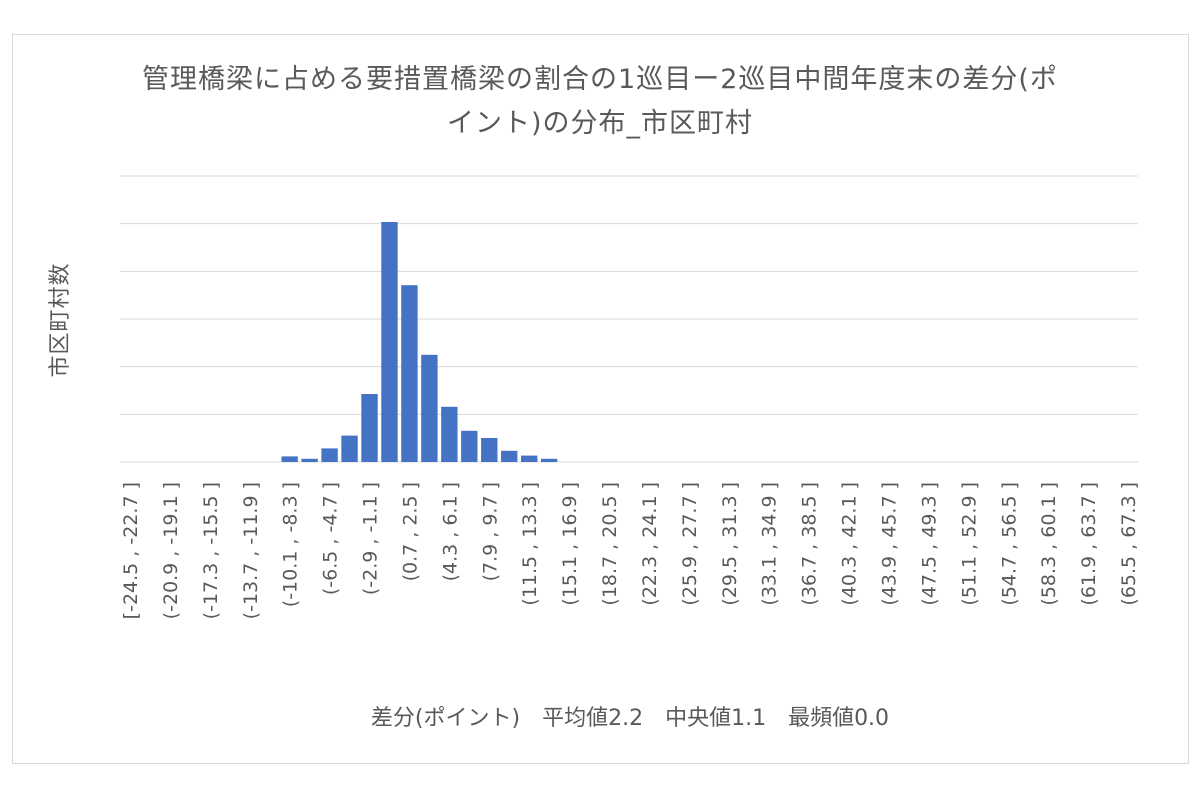 The width and height of the screenshot is (1200, 798). Describe the element at coordinates (610, 544) in the screenshot. I see `x-tick-label: (18.7 , 20.5 ]` at that location.